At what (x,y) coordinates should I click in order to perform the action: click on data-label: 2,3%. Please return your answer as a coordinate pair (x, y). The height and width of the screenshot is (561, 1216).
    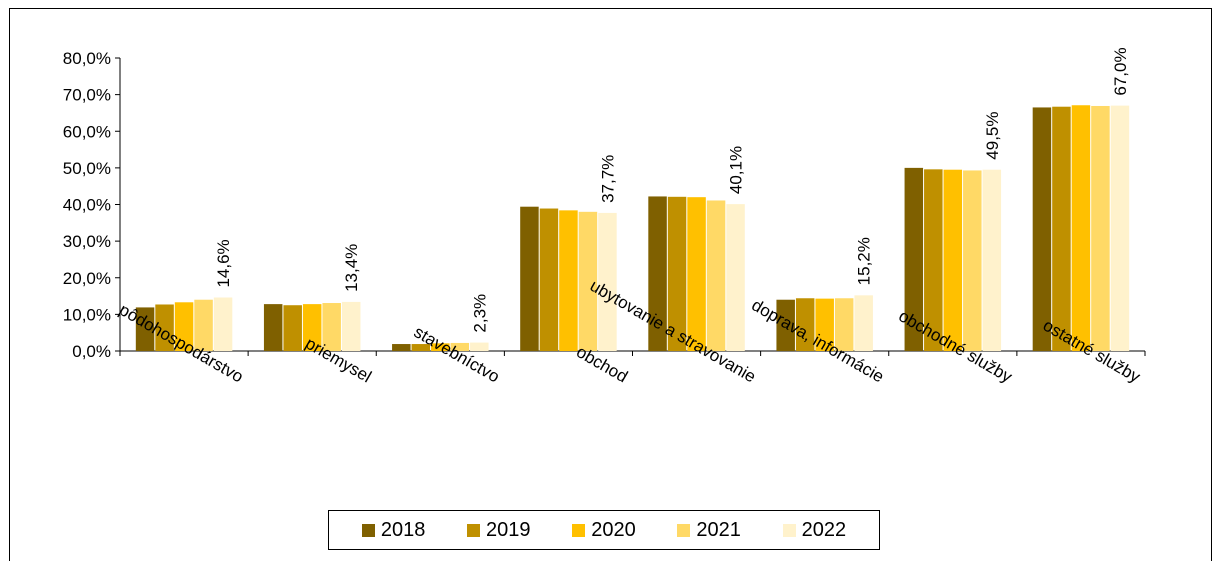
    Looking at the image, I should click on (479, 313).